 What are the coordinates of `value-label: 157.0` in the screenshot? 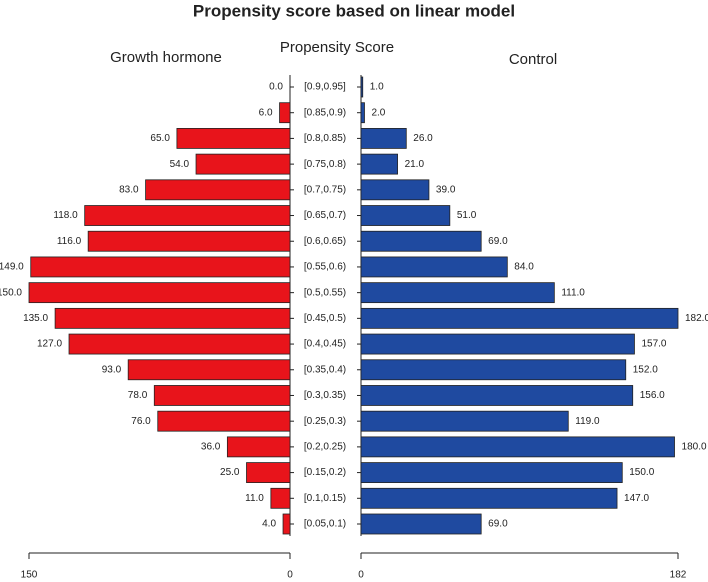 It's located at (653, 344).